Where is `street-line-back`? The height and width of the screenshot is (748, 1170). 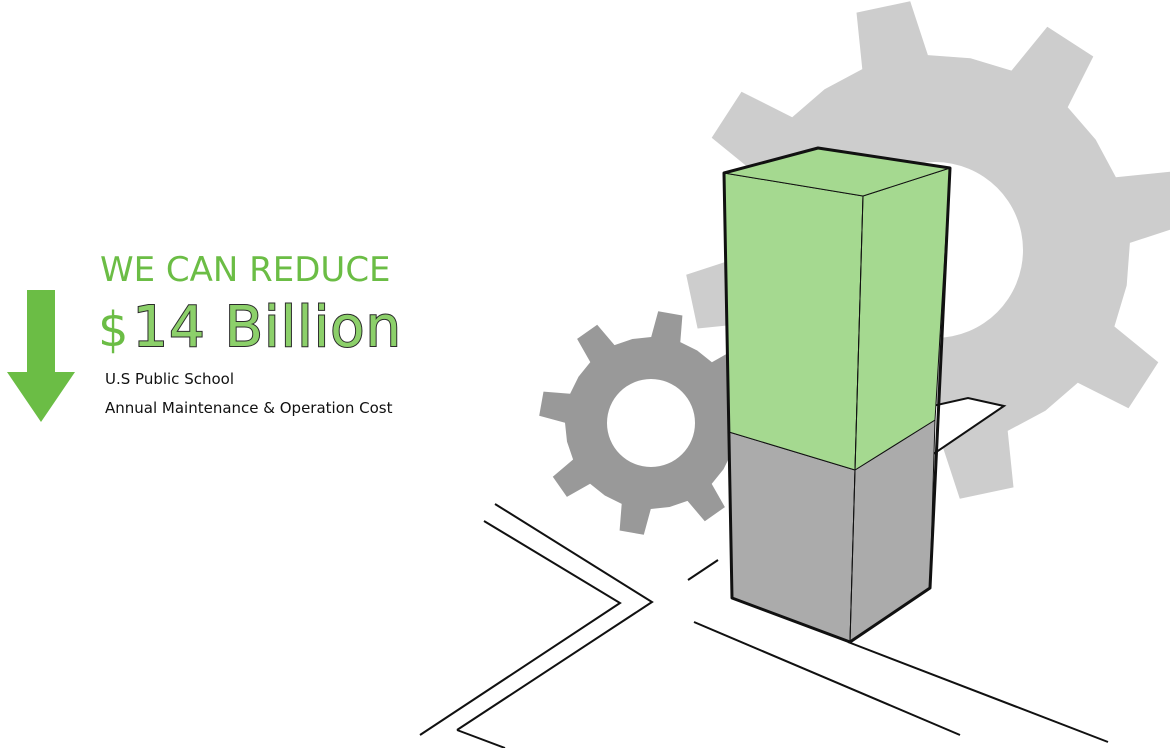
street-line-back is located at coordinates (703, 570).